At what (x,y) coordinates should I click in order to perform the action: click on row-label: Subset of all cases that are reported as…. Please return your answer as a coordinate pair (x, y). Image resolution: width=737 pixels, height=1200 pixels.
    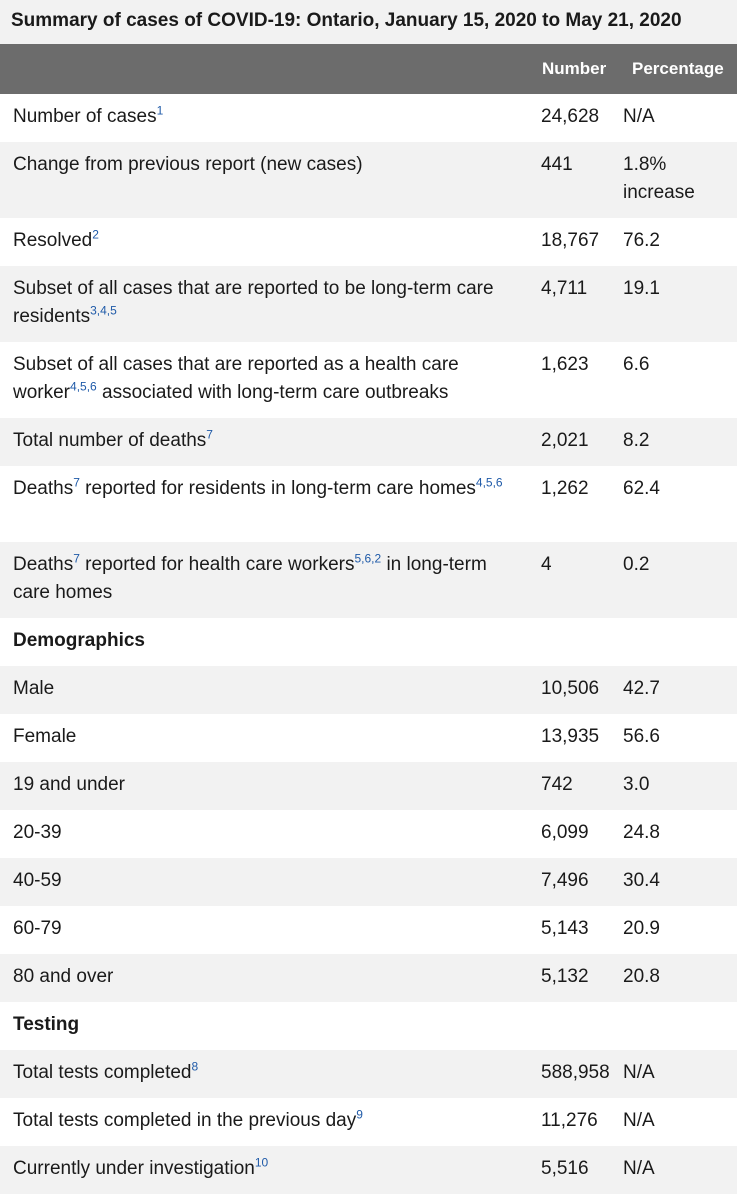
    Looking at the image, I should click on (264, 380).